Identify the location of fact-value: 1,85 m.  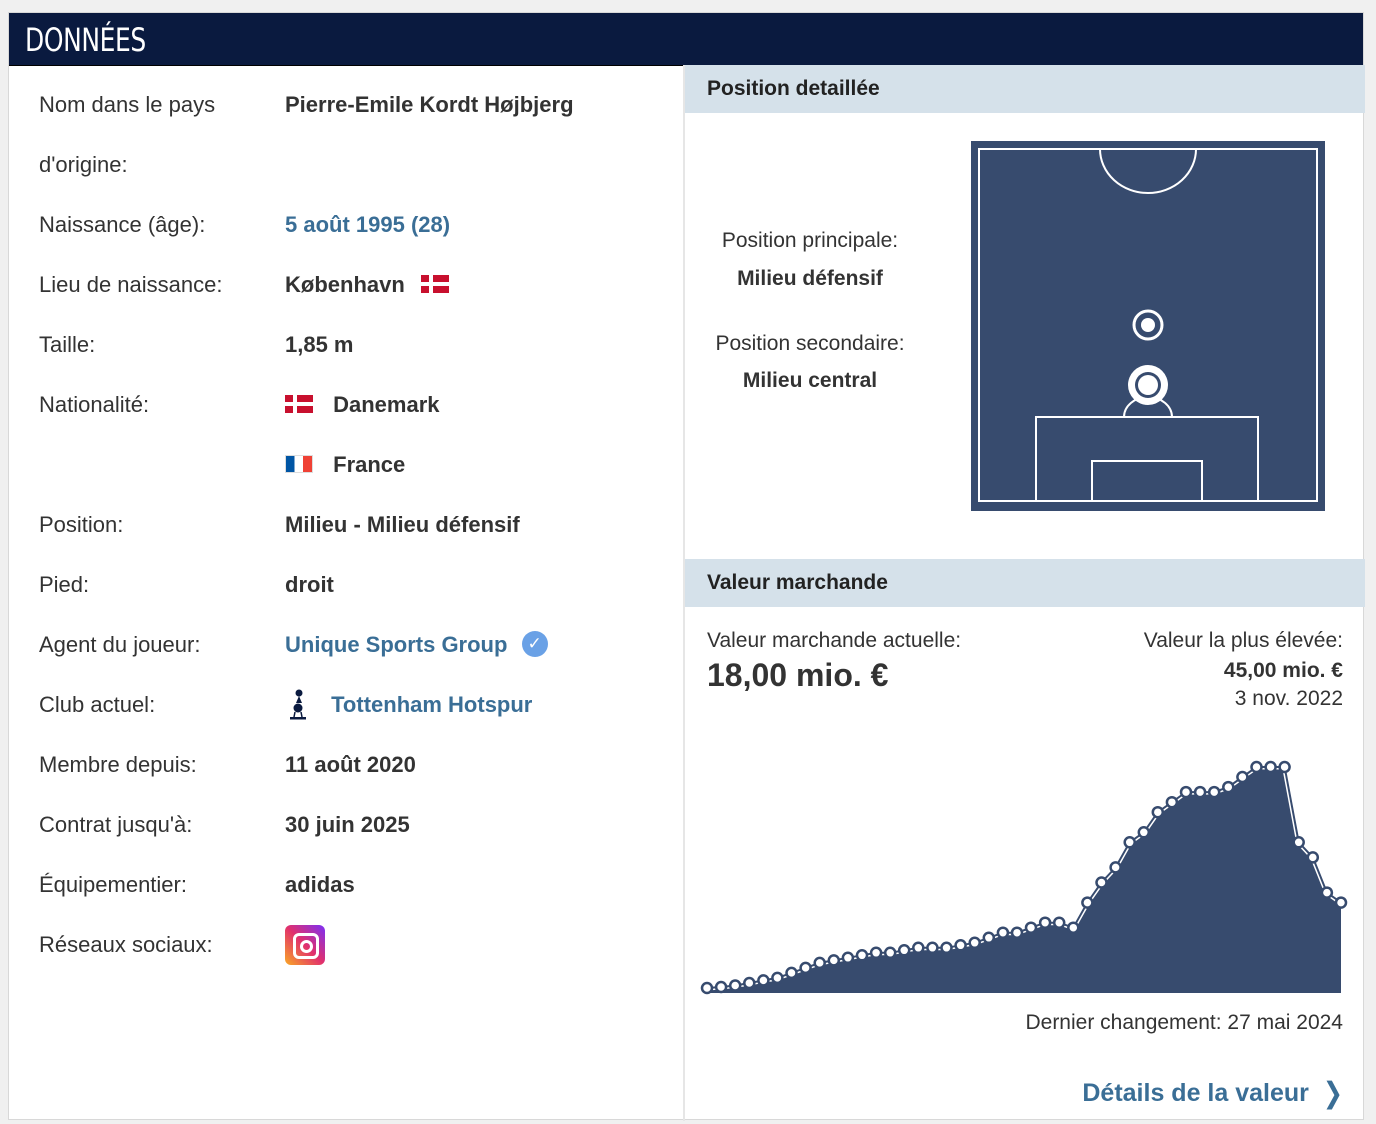
(319, 344).